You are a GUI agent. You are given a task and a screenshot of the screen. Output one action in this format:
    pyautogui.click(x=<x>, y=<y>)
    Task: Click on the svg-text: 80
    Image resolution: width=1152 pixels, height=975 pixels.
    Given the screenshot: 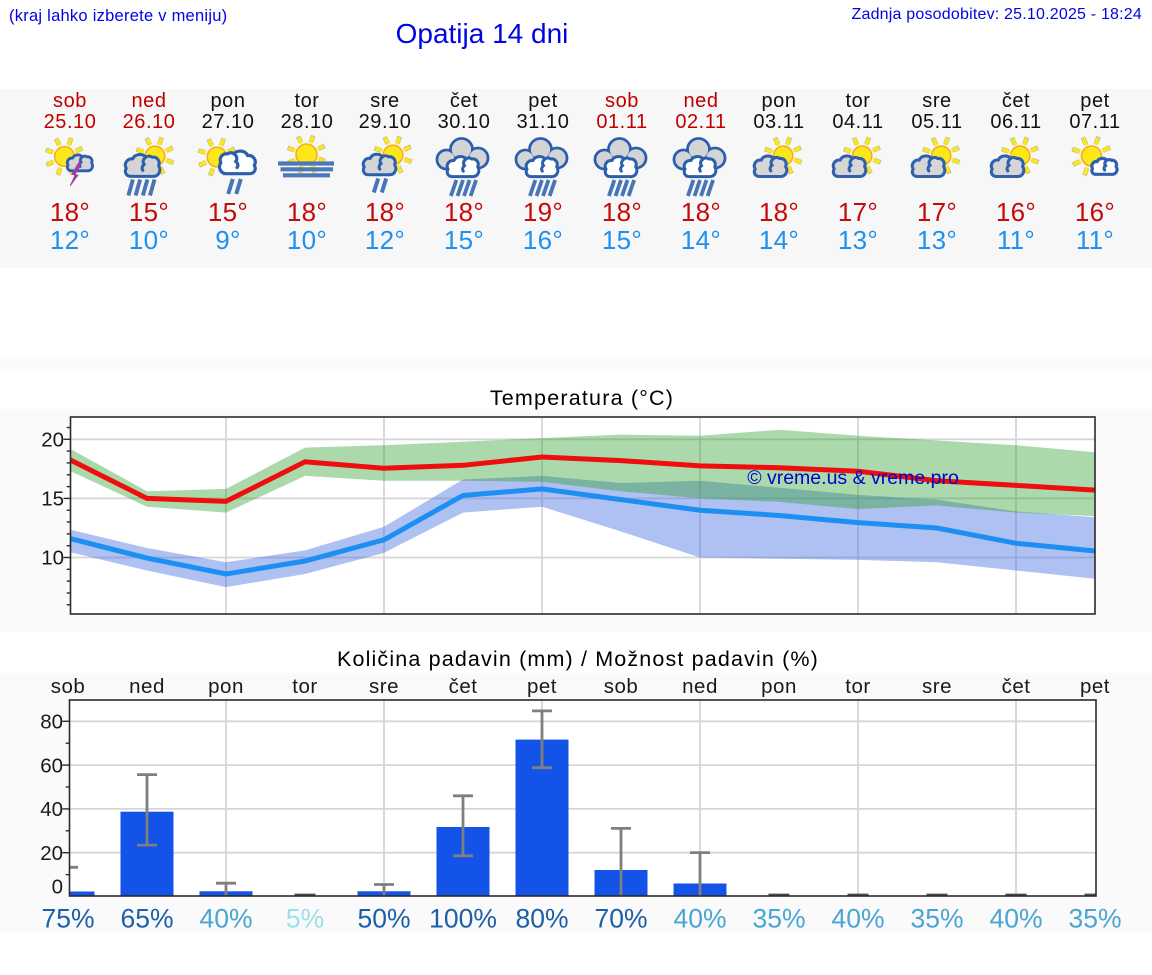 What is the action you would take?
    pyautogui.click(x=51, y=722)
    